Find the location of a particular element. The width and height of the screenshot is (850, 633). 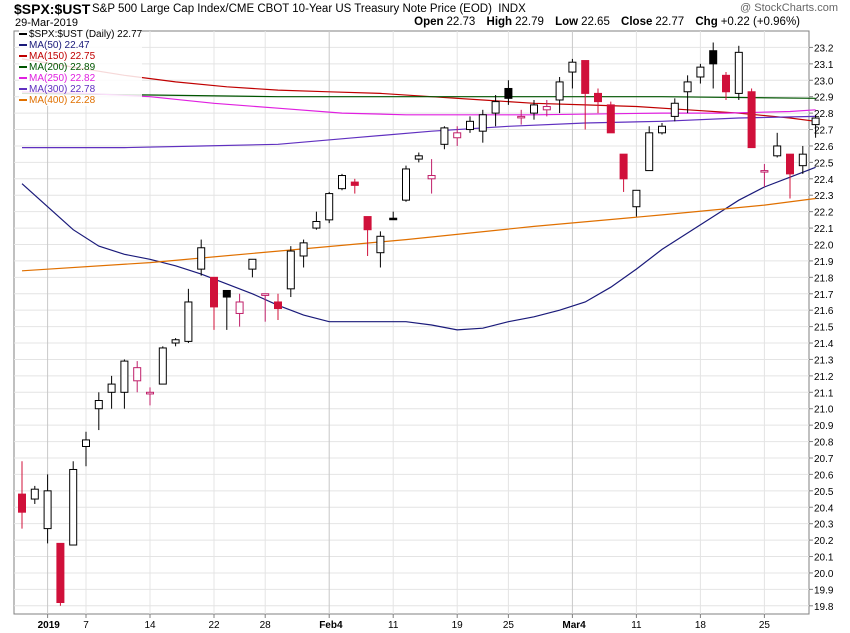

y-tick-label: 22.5 is located at coordinates (824, 163).